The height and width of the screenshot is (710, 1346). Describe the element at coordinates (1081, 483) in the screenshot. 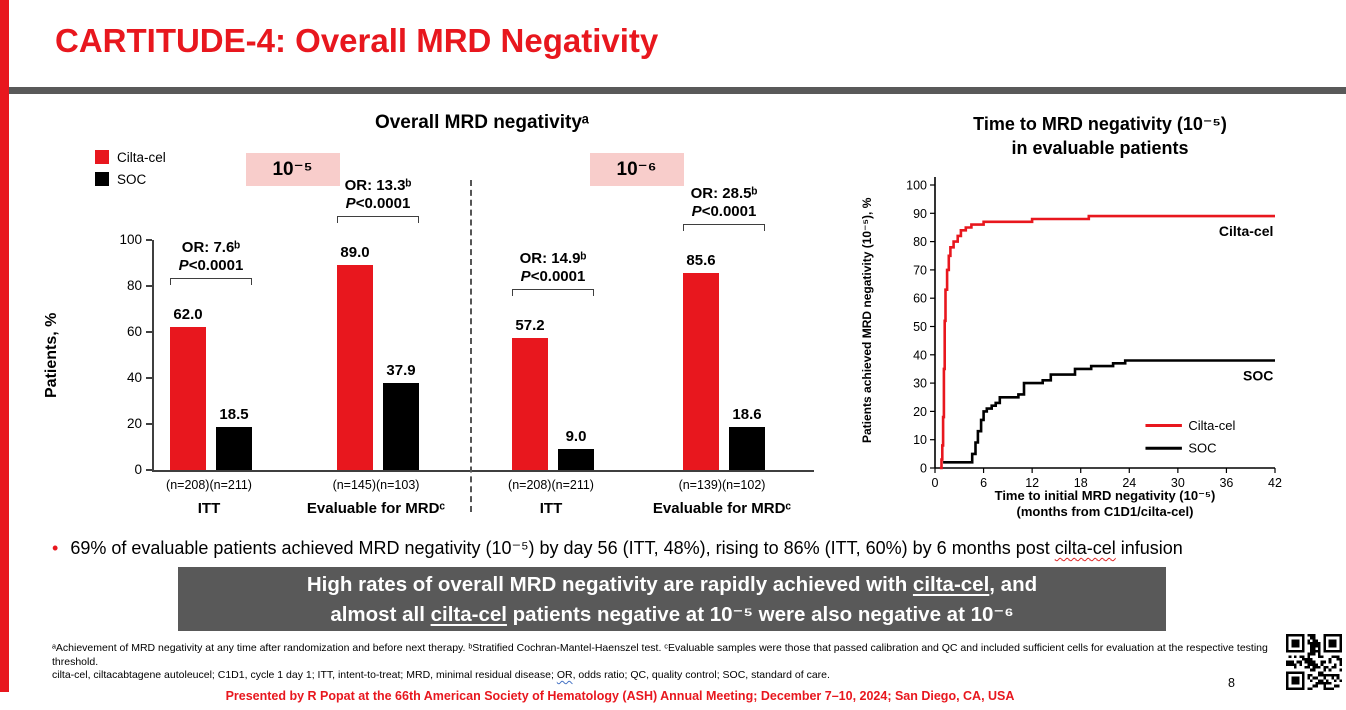

I see `x-tick-label: 18` at that location.